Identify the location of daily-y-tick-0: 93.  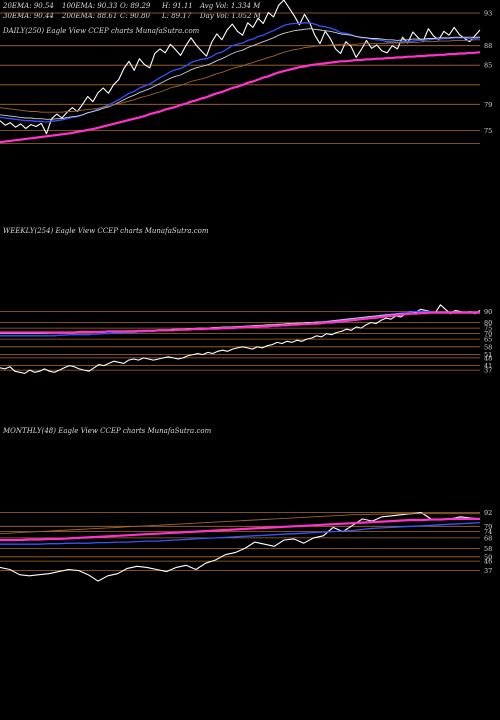
(488, 14).